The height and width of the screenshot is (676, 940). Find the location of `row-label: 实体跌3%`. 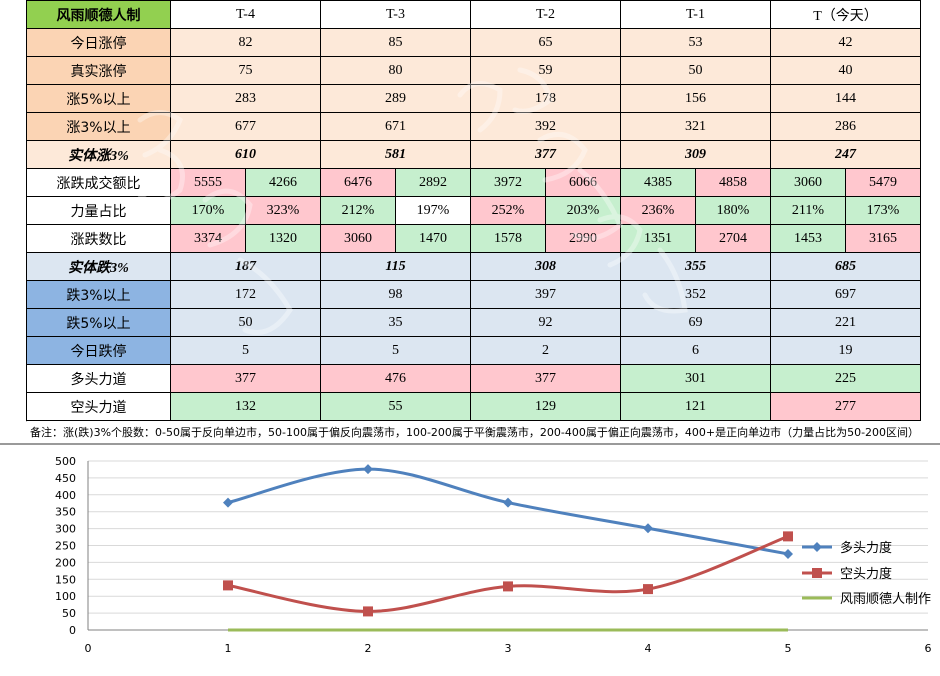

row-label: 实体跌3% is located at coordinates (98, 266).